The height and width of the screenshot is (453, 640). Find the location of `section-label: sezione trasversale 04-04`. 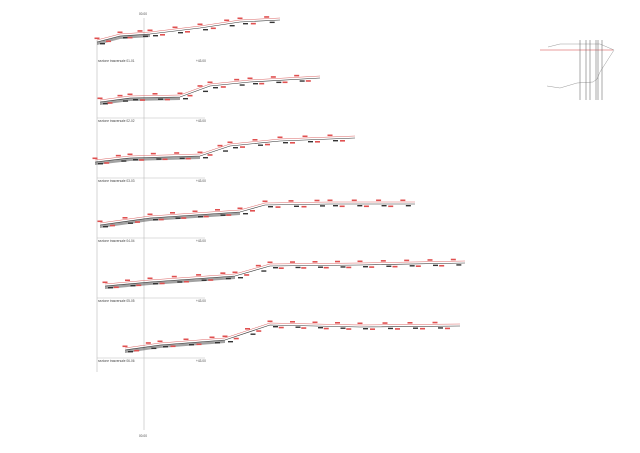

section-label: sezione trasversale 04-04 is located at coordinates (116, 241).